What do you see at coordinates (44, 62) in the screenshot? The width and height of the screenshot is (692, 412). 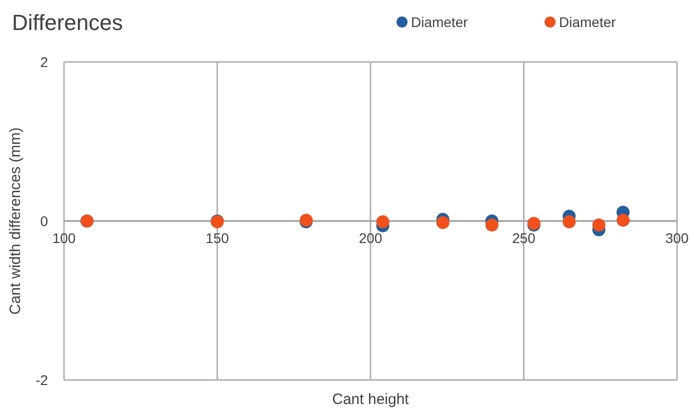 I see `y-tick-label: 2` at bounding box center [44, 62].